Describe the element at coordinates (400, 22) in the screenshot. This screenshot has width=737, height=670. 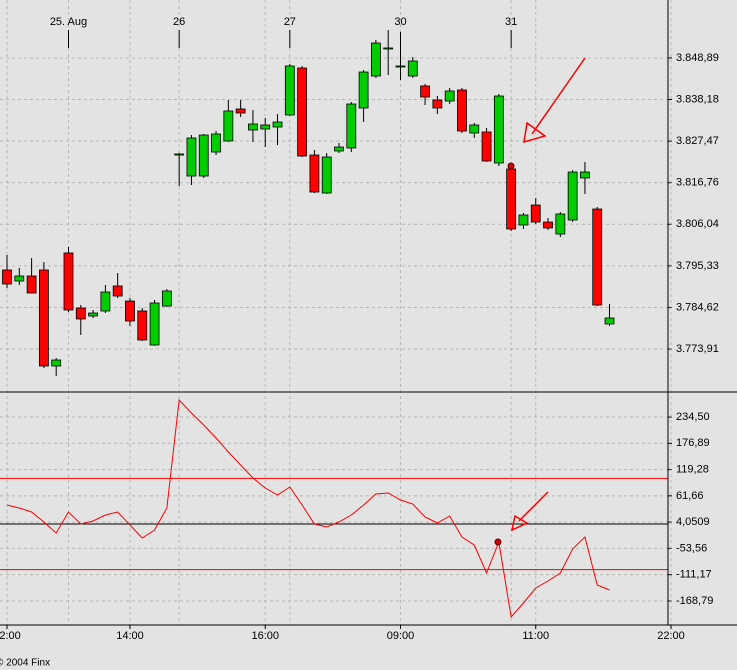
I see `x-tick-label: 30` at that location.